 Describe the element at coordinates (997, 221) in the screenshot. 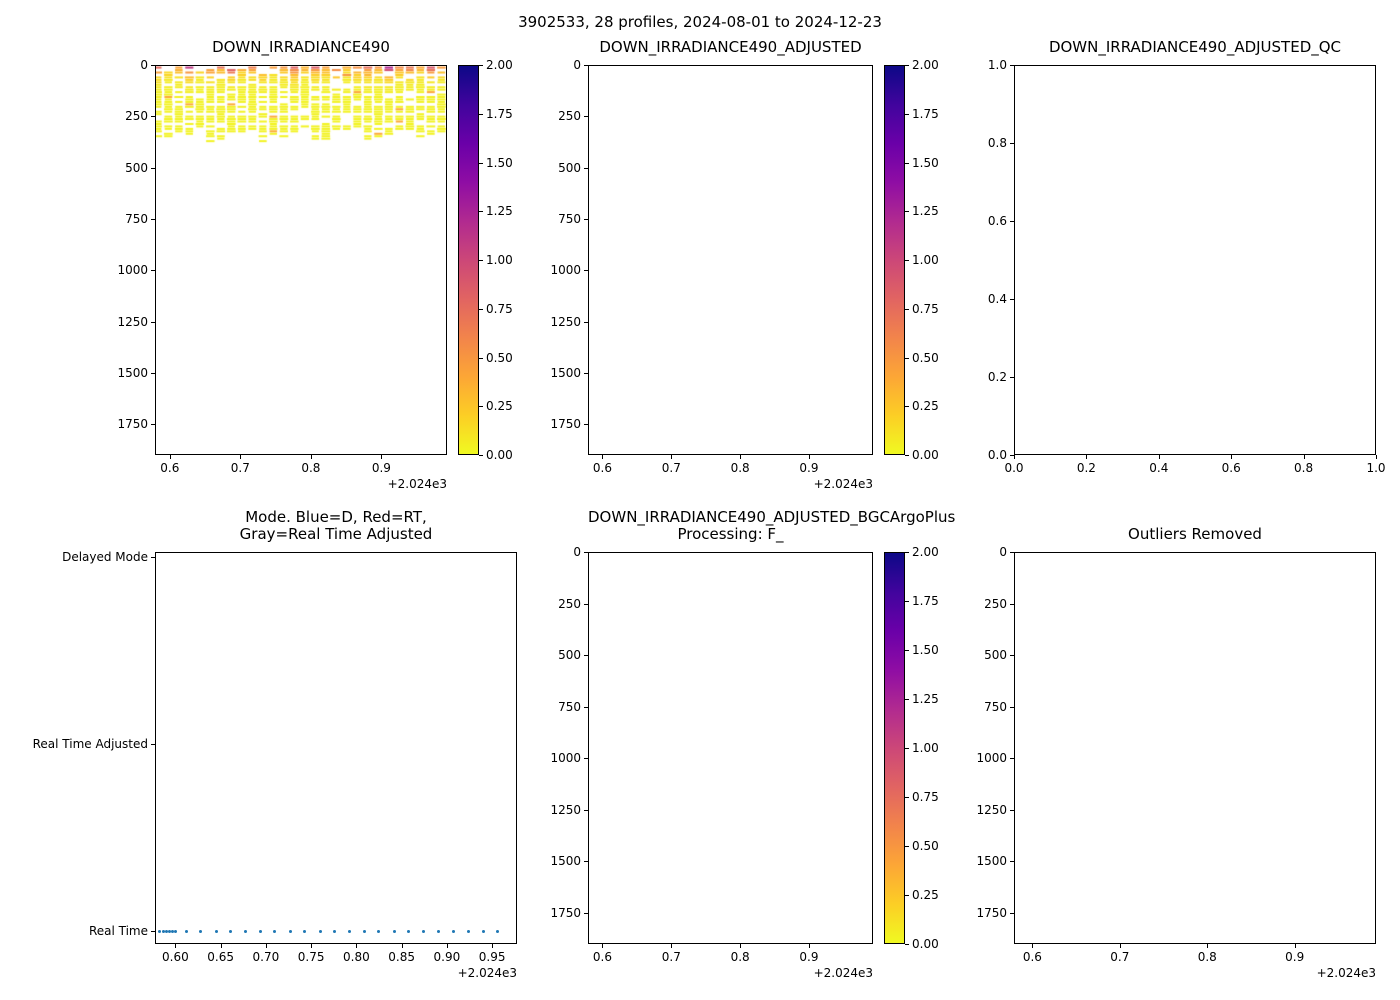

I see `y-tick-label: 0.6` at that location.